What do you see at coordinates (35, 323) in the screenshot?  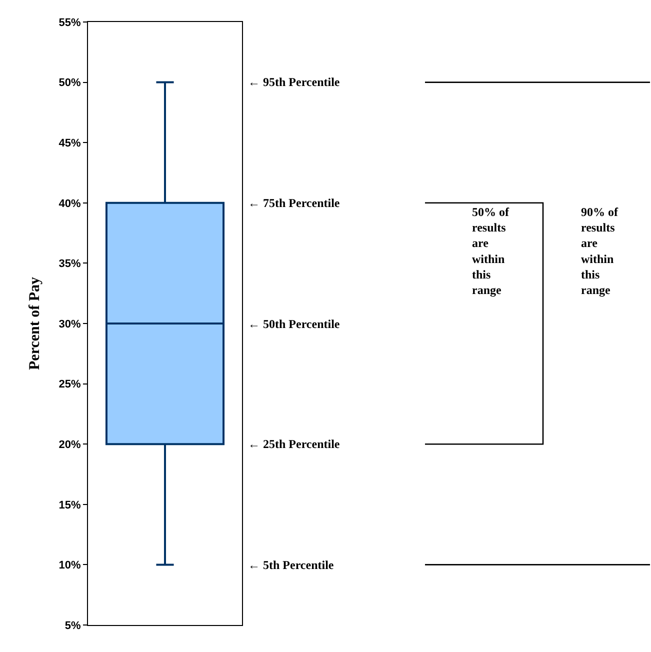 I see `y-axis-title: Percent of Pay` at bounding box center [35, 323].